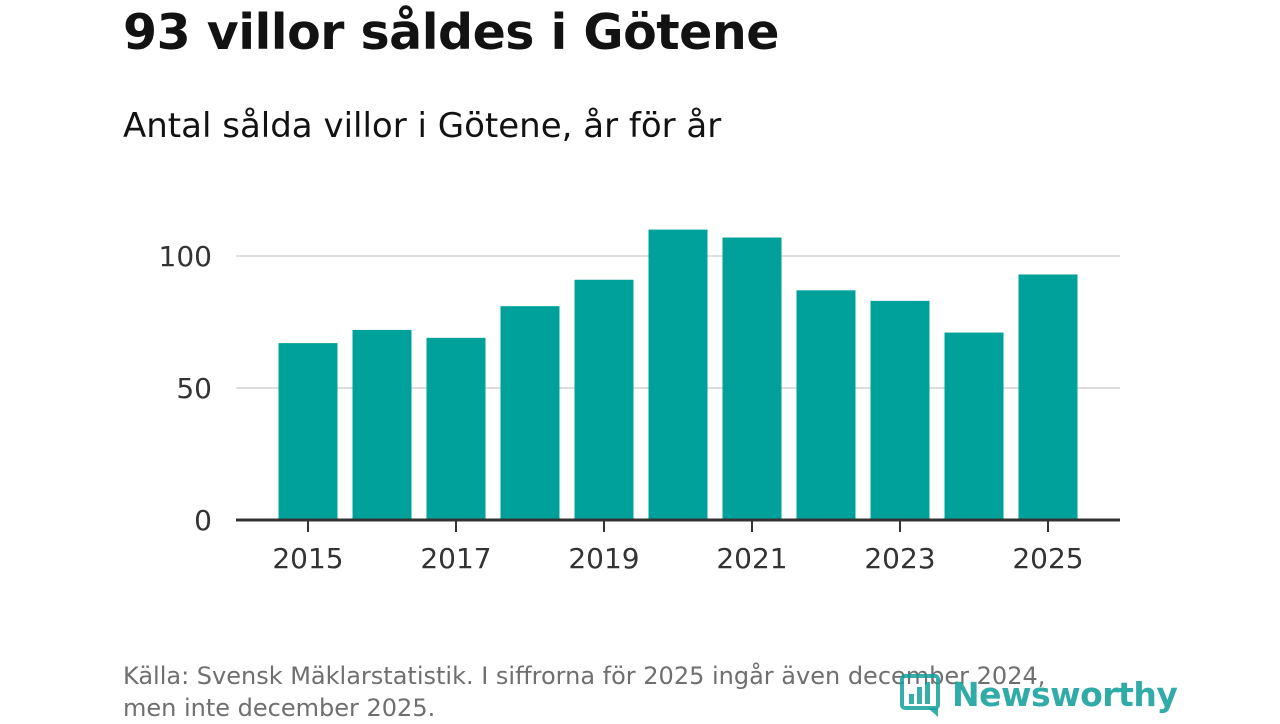 The height and width of the screenshot is (724, 1280). I want to click on bar-2023, so click(900, 410).